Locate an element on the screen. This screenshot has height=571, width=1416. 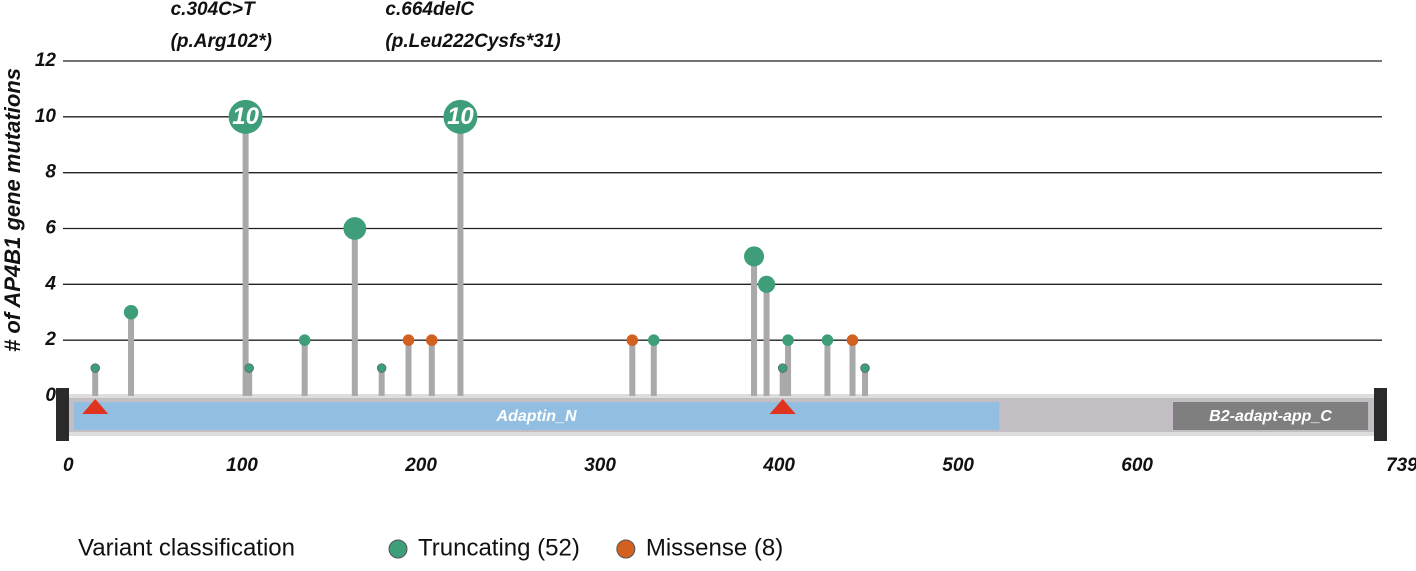
x-tick-label: 600 is located at coordinates (1137, 465).